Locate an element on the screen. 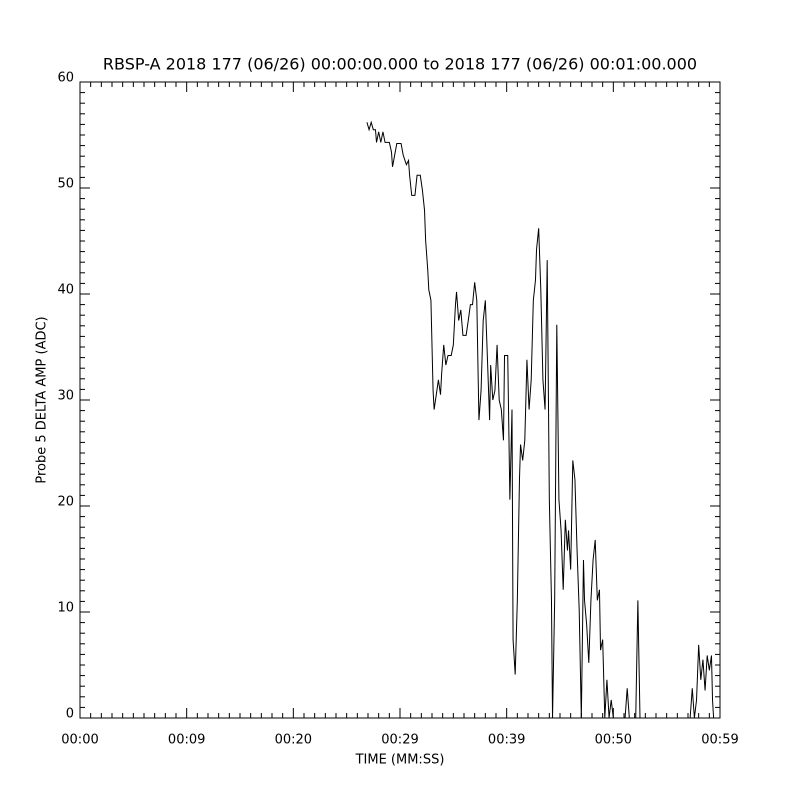 This screenshot has width=800, height=800. x-tick-label: 00:09 is located at coordinates (186, 740).